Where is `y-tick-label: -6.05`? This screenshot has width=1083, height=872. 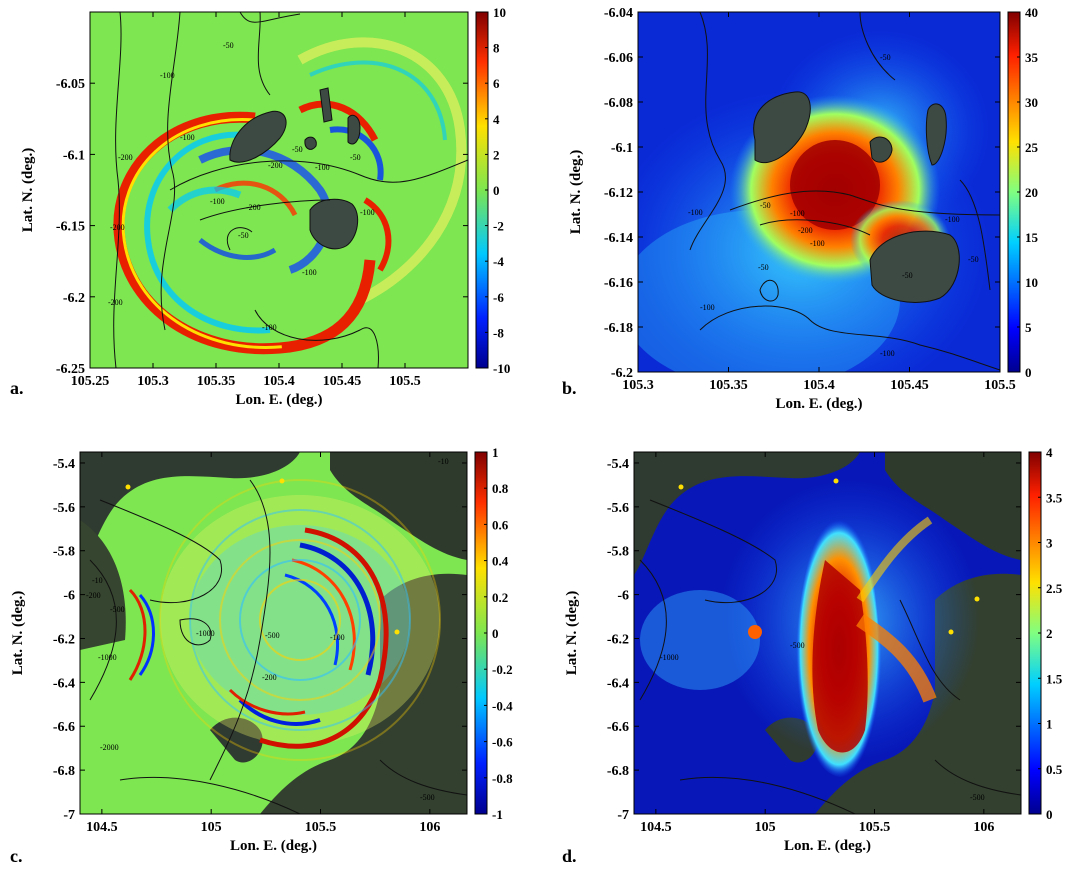
y-tick-label: -6.05 is located at coordinates (70, 84).